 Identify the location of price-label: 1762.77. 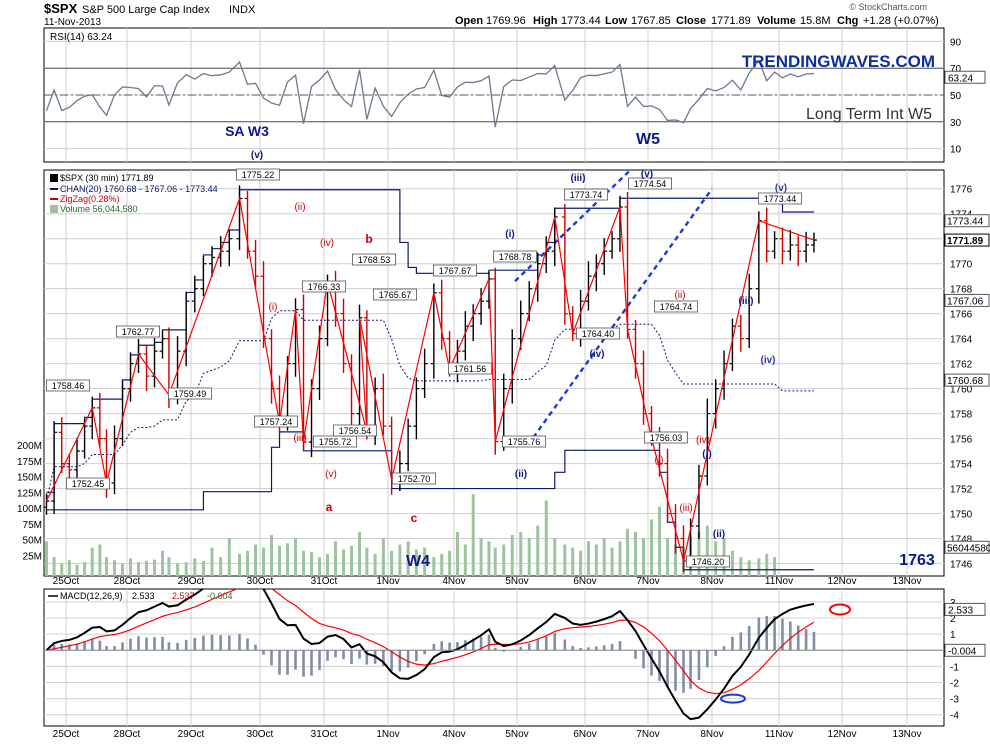
(138, 332).